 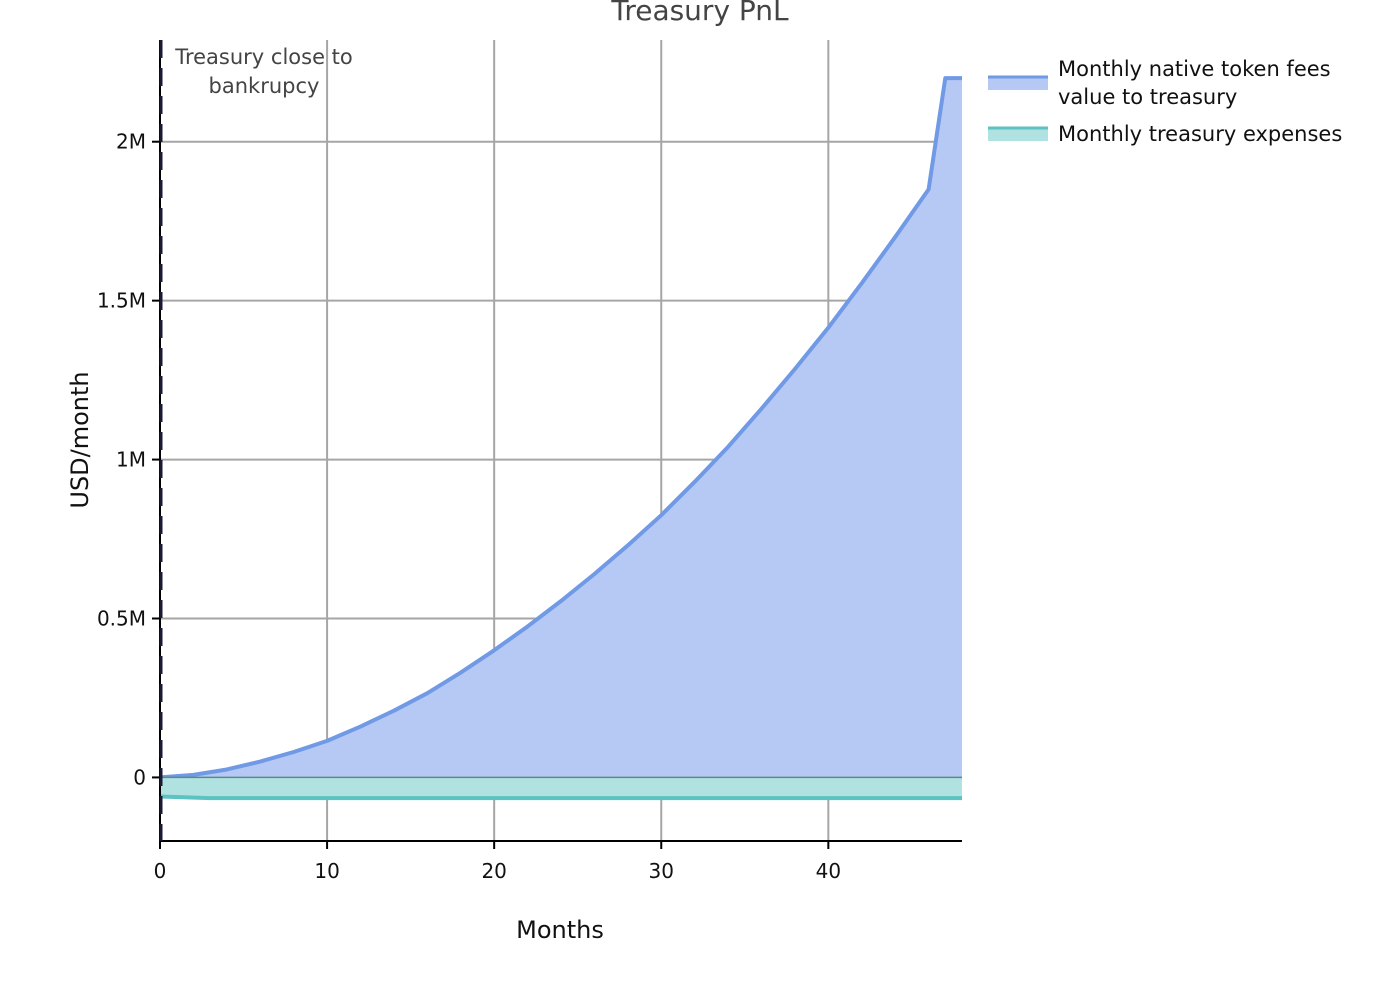 What do you see at coordinates (560, 797) in the screenshot?
I see `series-1-line` at bounding box center [560, 797].